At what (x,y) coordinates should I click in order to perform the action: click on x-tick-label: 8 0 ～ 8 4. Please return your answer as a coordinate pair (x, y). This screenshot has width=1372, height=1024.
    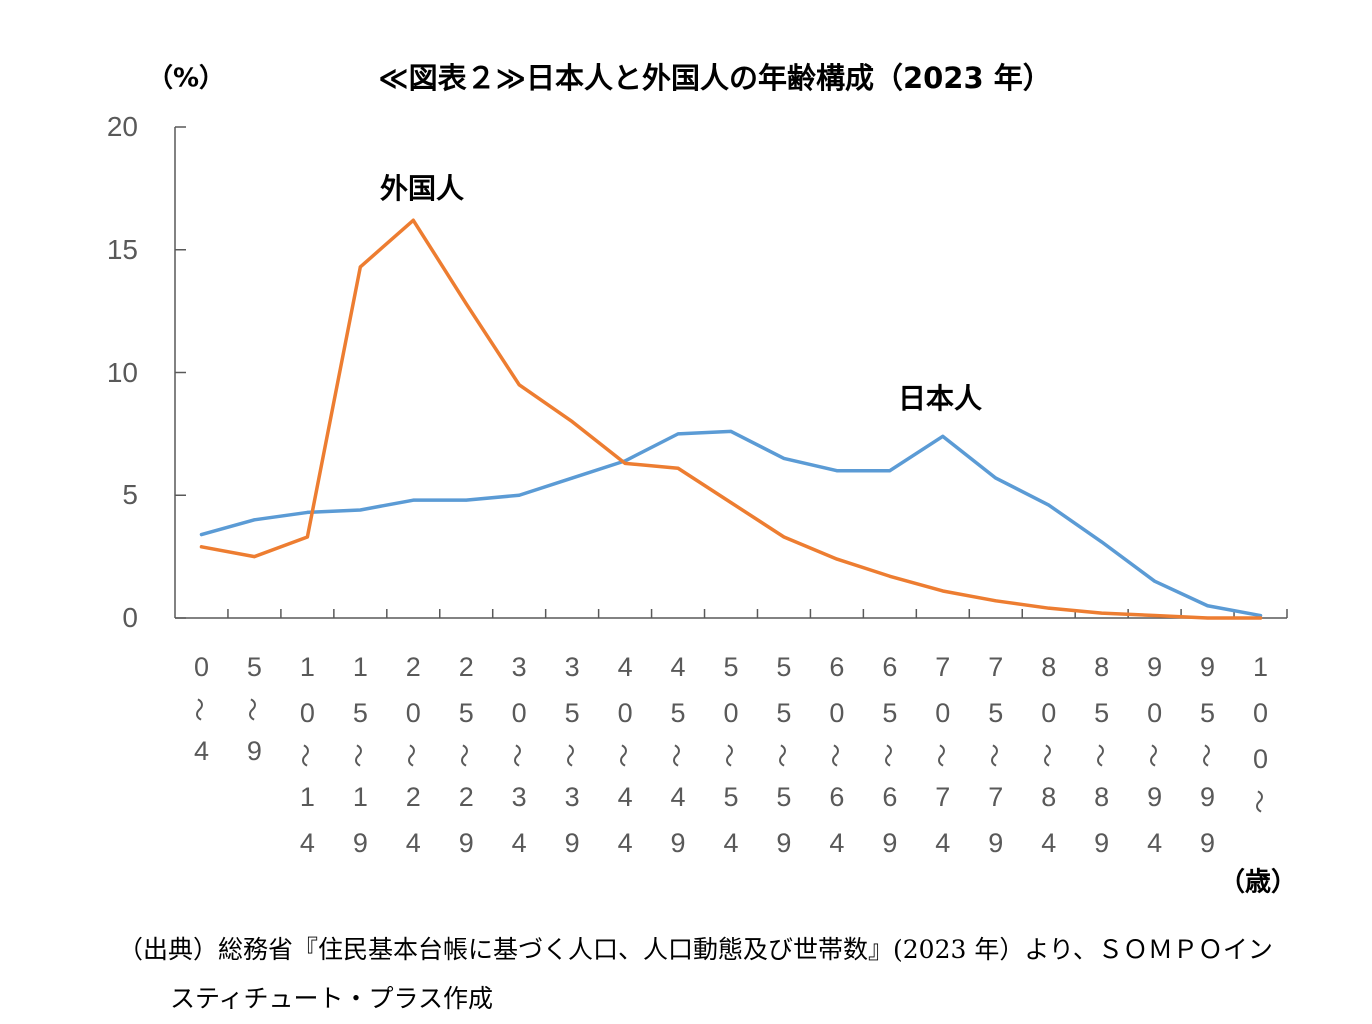
    Looking at the image, I should click on (1049, 755).